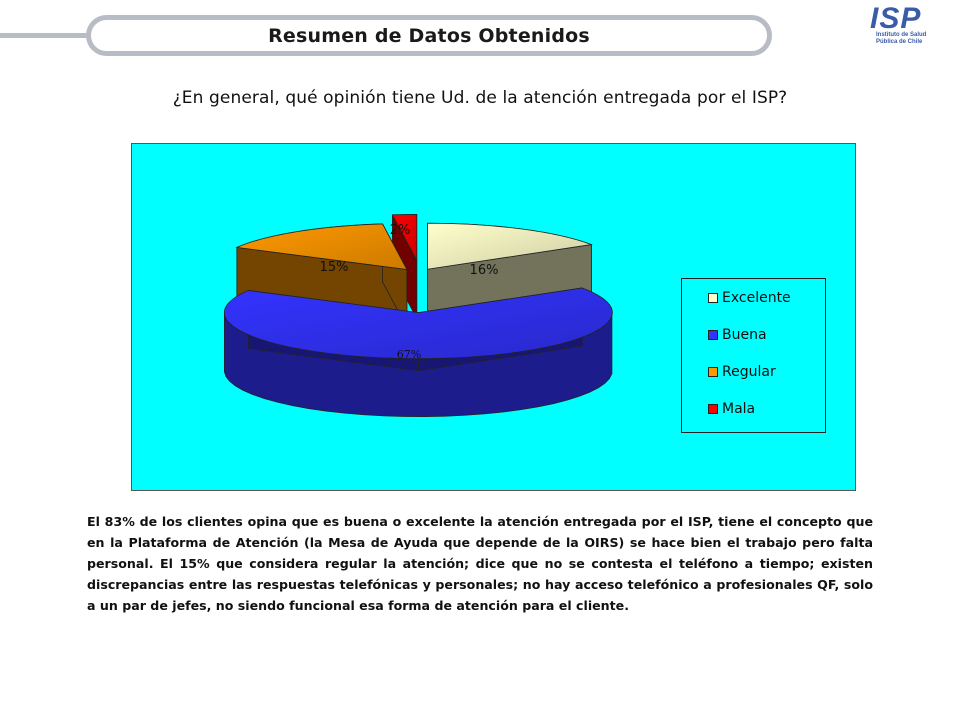  What do you see at coordinates (713, 298) in the screenshot?
I see `legend-swatch-excelente` at bounding box center [713, 298].